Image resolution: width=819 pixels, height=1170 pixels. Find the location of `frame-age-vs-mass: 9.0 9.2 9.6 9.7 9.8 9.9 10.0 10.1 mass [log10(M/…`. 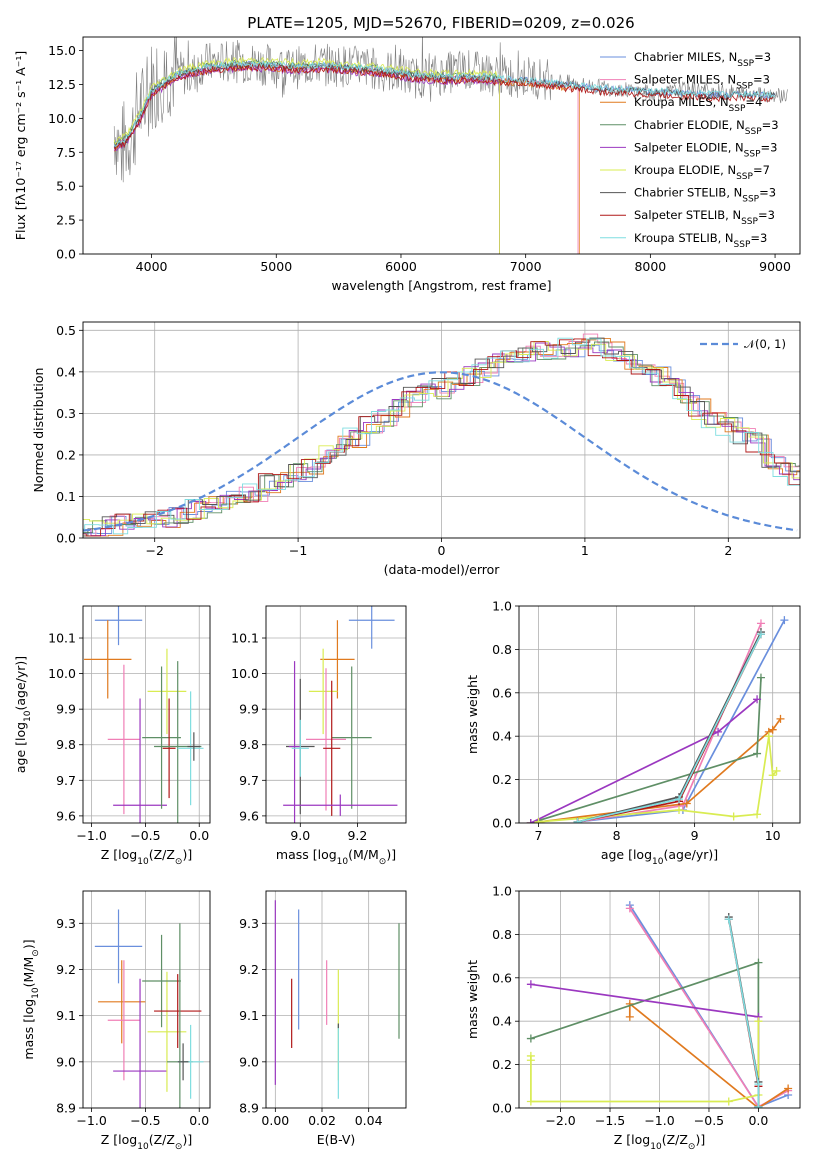

frame-age-vs-mass: 9.0 9.2 9.6 9.7 9.8 9.9 10.0 10.1 mass [log10(M/… is located at coordinates (319, 736).